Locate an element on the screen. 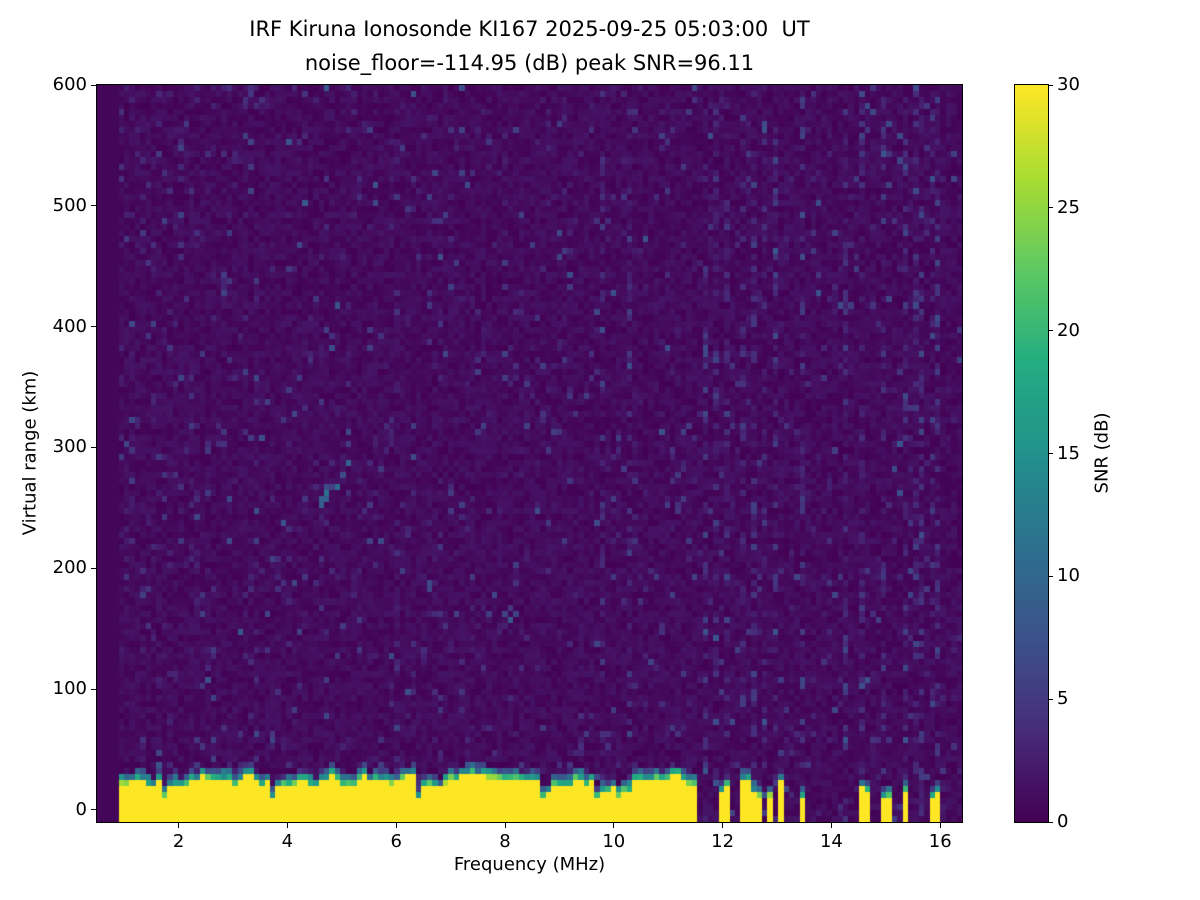 The height and width of the screenshot is (900, 1200). colorbar-gradient-canvas is located at coordinates (1031, 453).